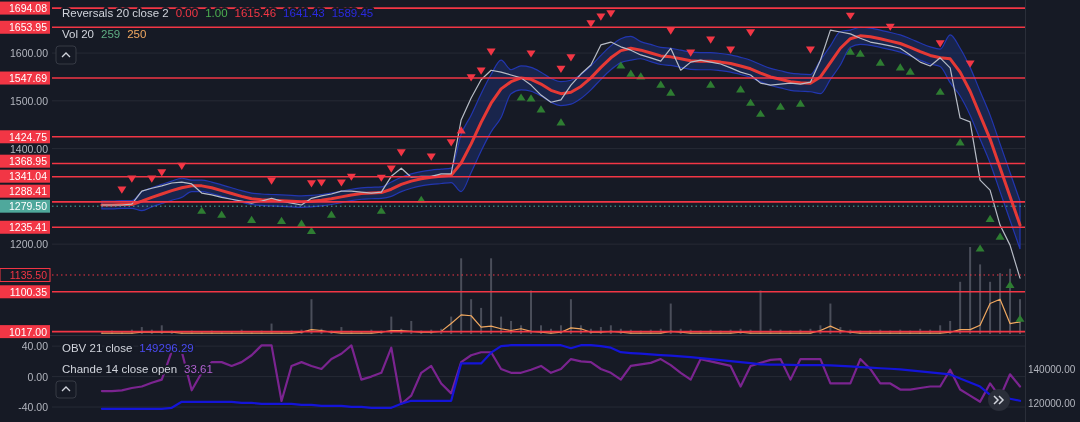 The width and height of the screenshot is (1080, 422). What do you see at coordinates (28, 176) in the screenshot?
I see `ref-line-label: 1341.04` at bounding box center [28, 176].